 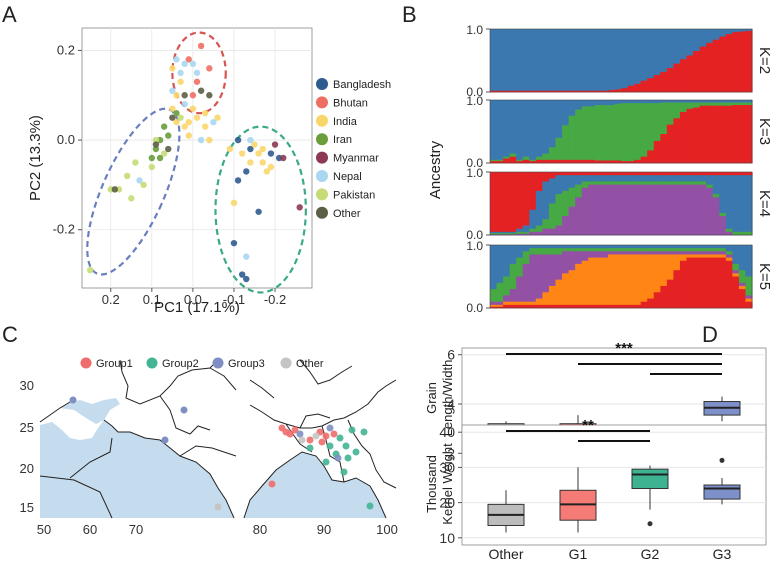 What do you see at coordinates (90, 529) in the screenshot?
I see `map-x-tick-label: 60` at bounding box center [90, 529].